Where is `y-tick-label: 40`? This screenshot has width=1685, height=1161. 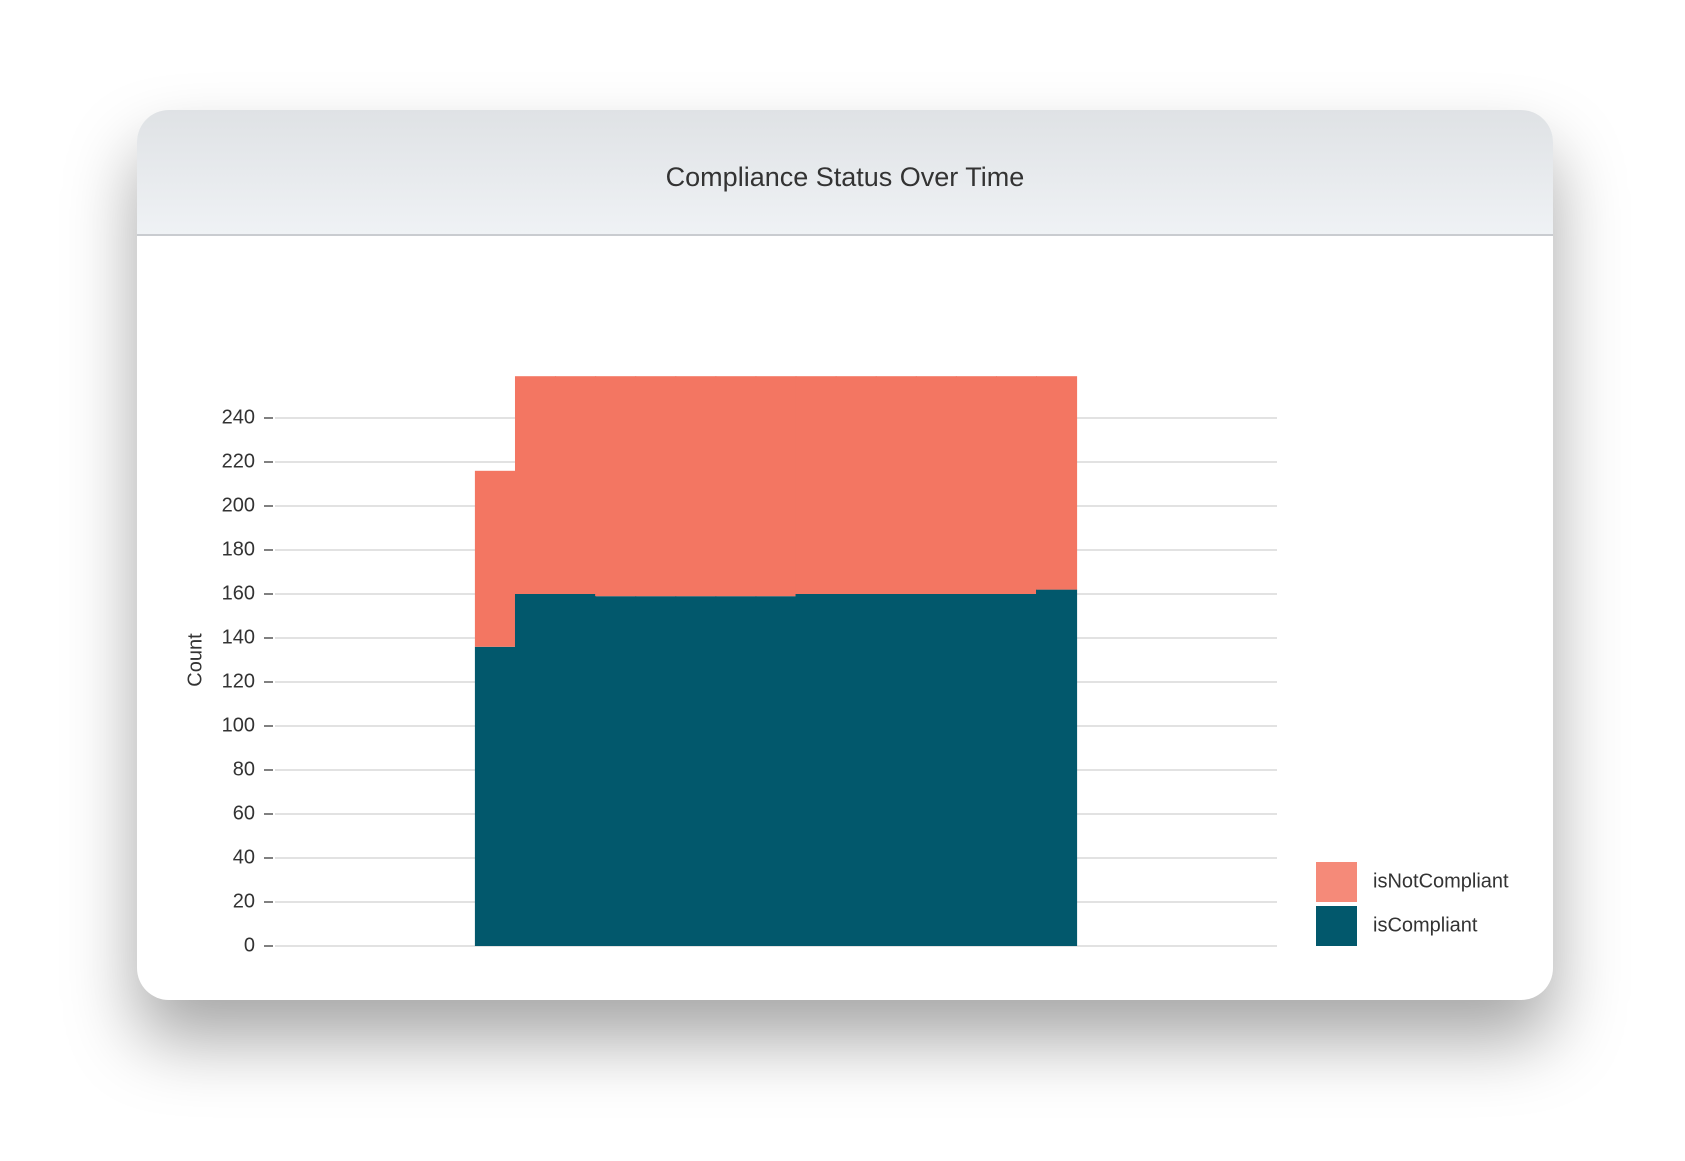 y-tick-label: 40 is located at coordinates (244, 857).